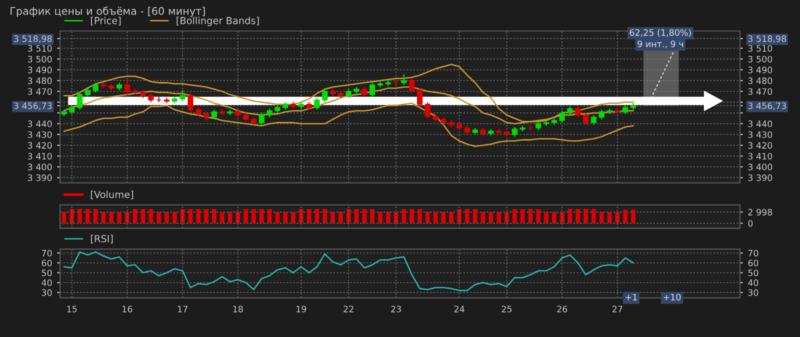 Image resolution: width=800 pixels, height=337 pixels. What do you see at coordinates (40, 80) in the screenshot?
I see `y-tick-label: 3 480` at bounding box center [40, 80].